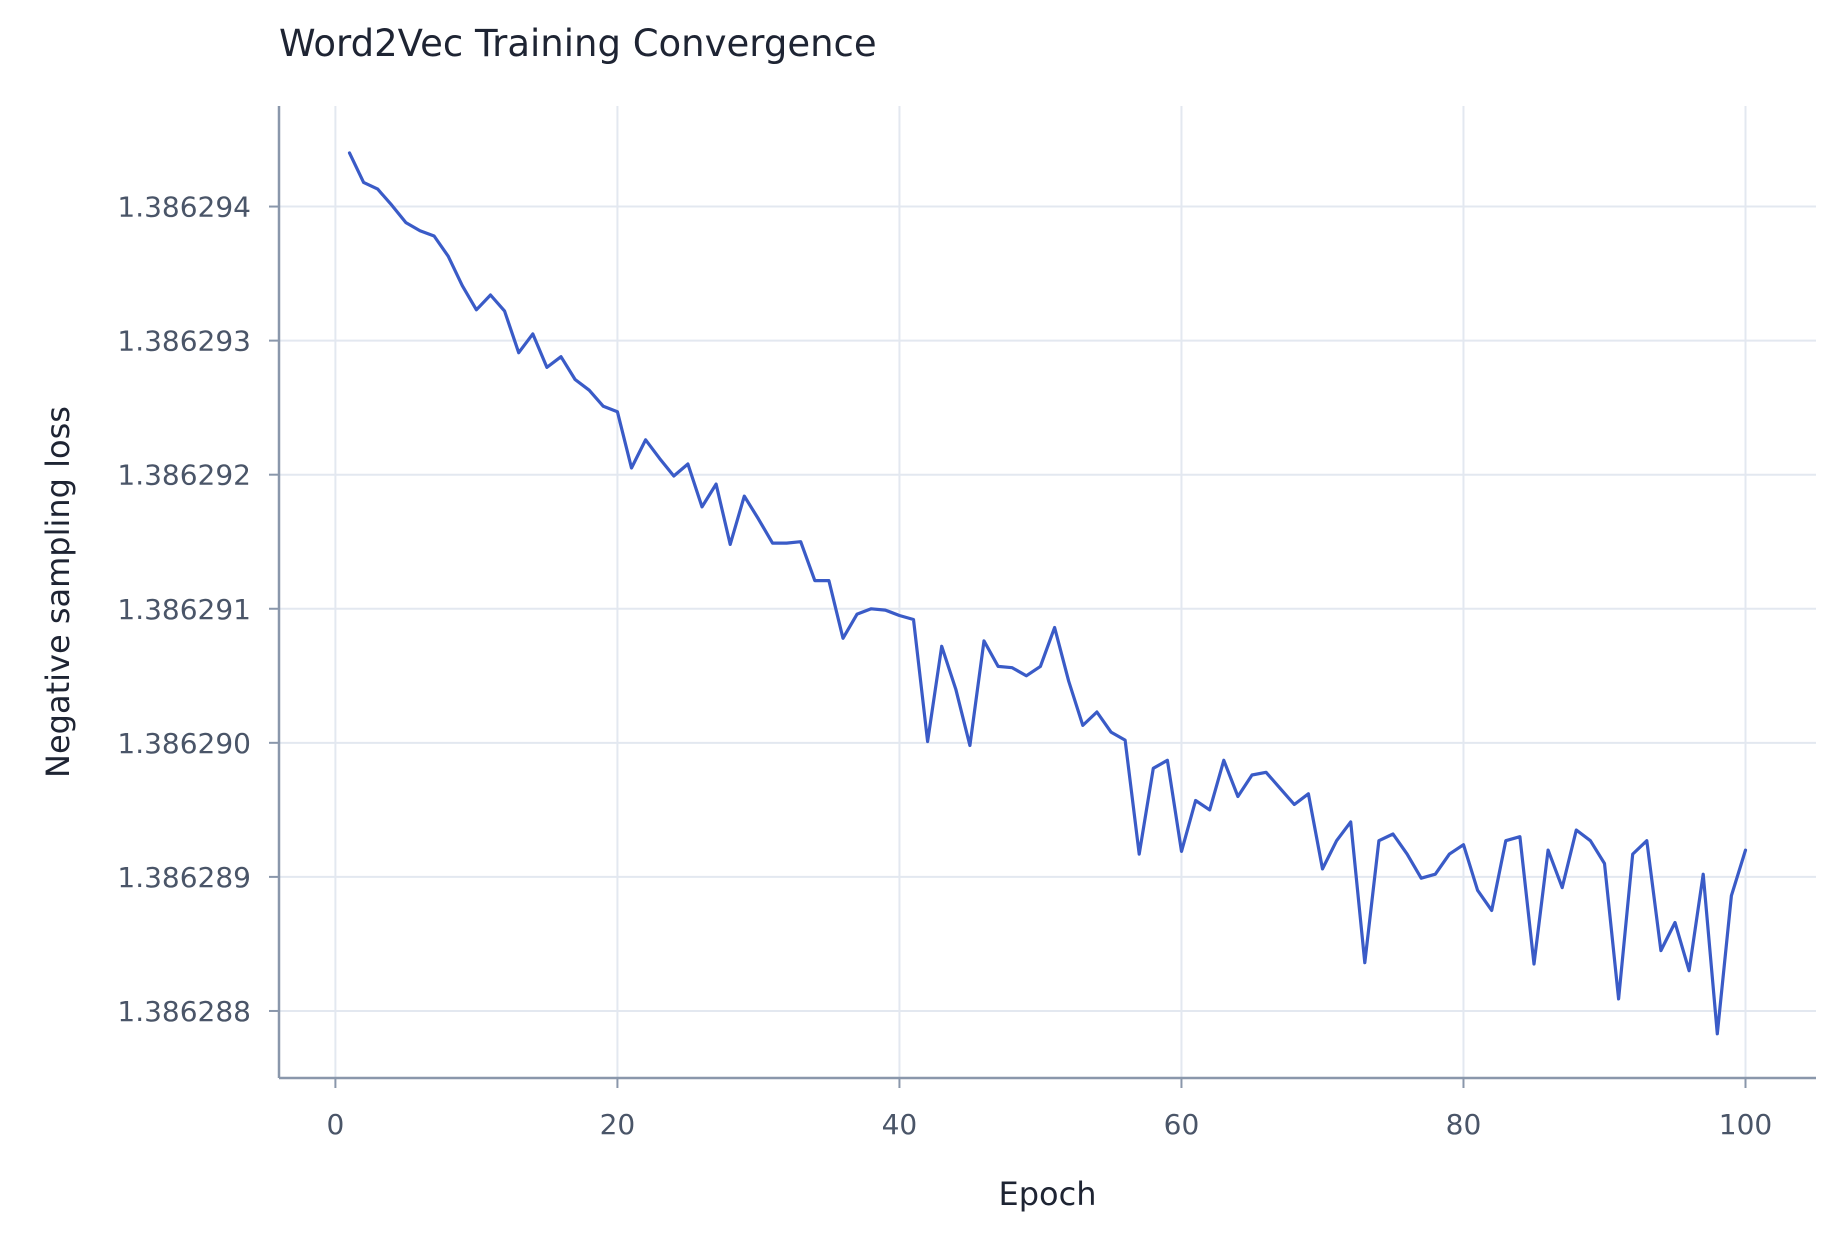  I want to click on y-axis-title: Negative sampling loss, so click(58, 592).